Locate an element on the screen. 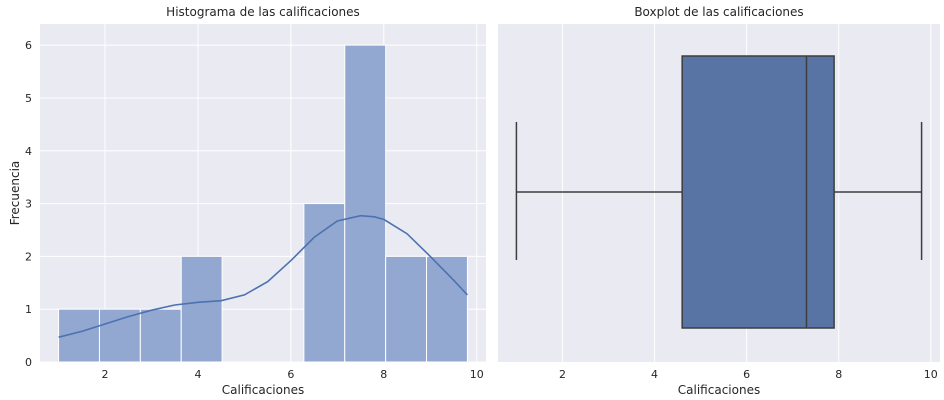 The width and height of the screenshot is (944, 400). boxplot-x-ticks: 2 4 6 8 10 is located at coordinates (748, 374).